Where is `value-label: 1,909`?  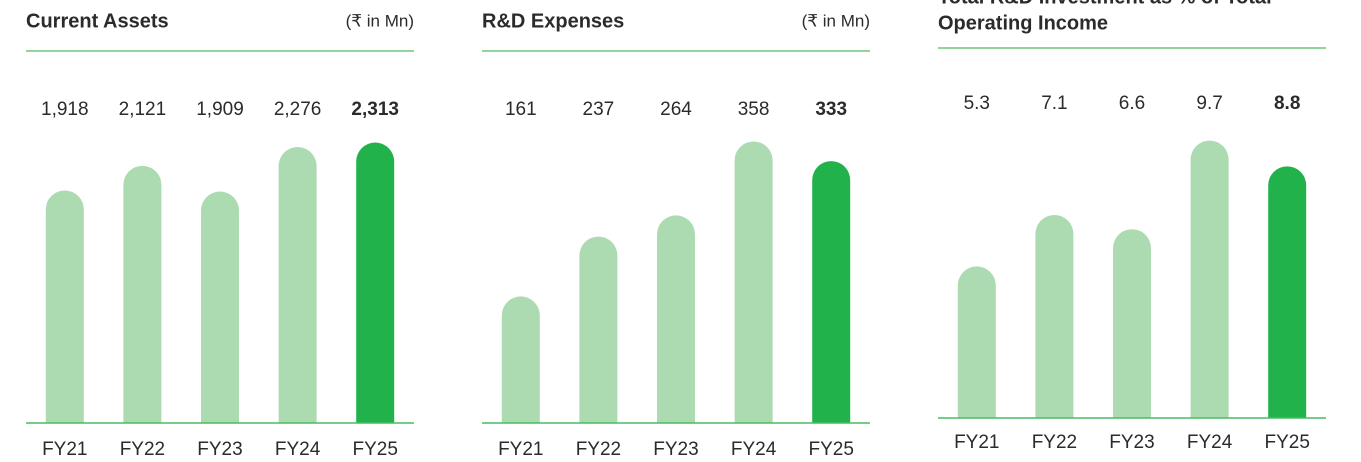
value-label: 1,909 is located at coordinates (220, 109).